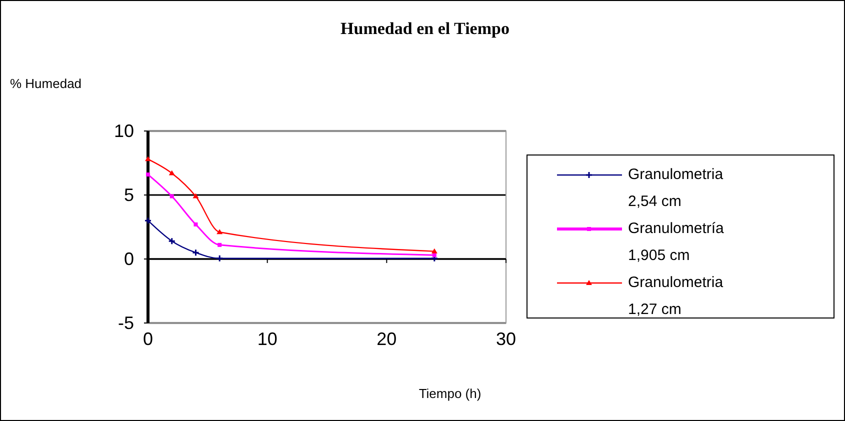 Image resolution: width=845 pixels, height=421 pixels. Describe the element at coordinates (676, 188) in the screenshot. I see `legend-label: Granulometria 2,54 cm` at that location.